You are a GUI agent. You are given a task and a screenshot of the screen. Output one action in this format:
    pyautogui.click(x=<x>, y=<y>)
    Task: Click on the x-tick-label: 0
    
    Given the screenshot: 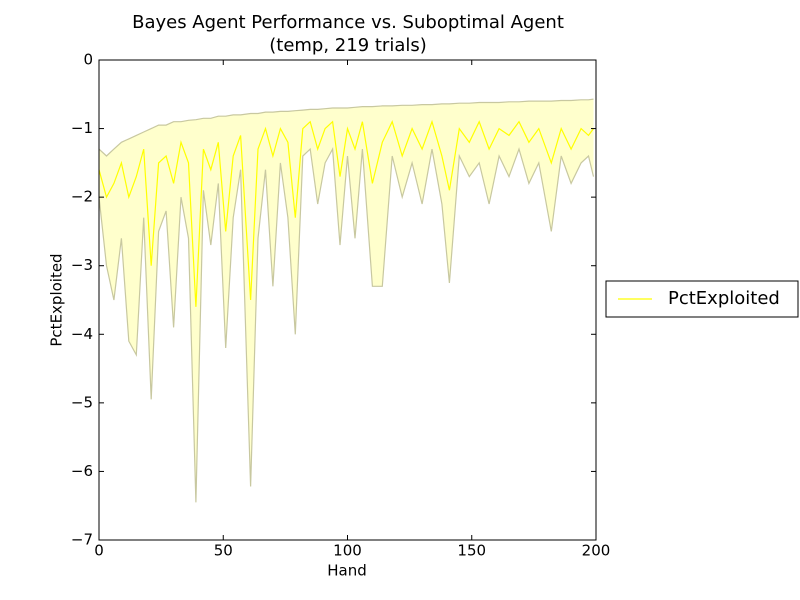 What is the action you would take?
    pyautogui.click(x=99, y=551)
    